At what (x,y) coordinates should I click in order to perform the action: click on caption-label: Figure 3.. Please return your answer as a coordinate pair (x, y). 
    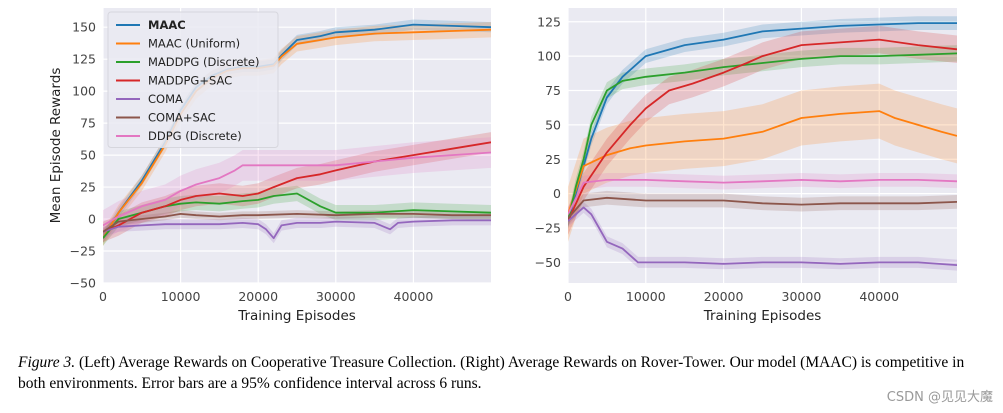
    Looking at the image, I should click on (47, 362).